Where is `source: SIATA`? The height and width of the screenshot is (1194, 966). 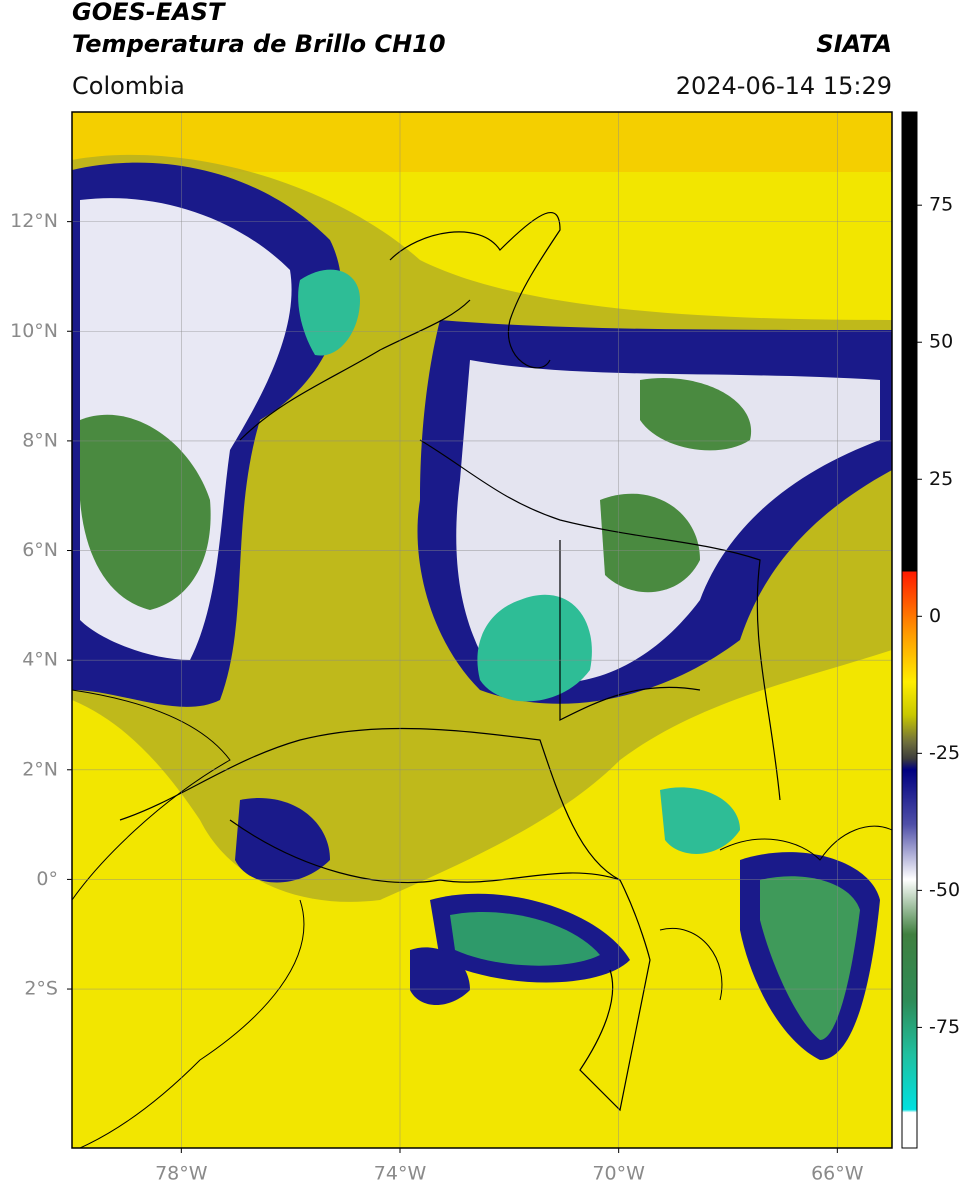 source: SIATA is located at coordinates (854, 44).